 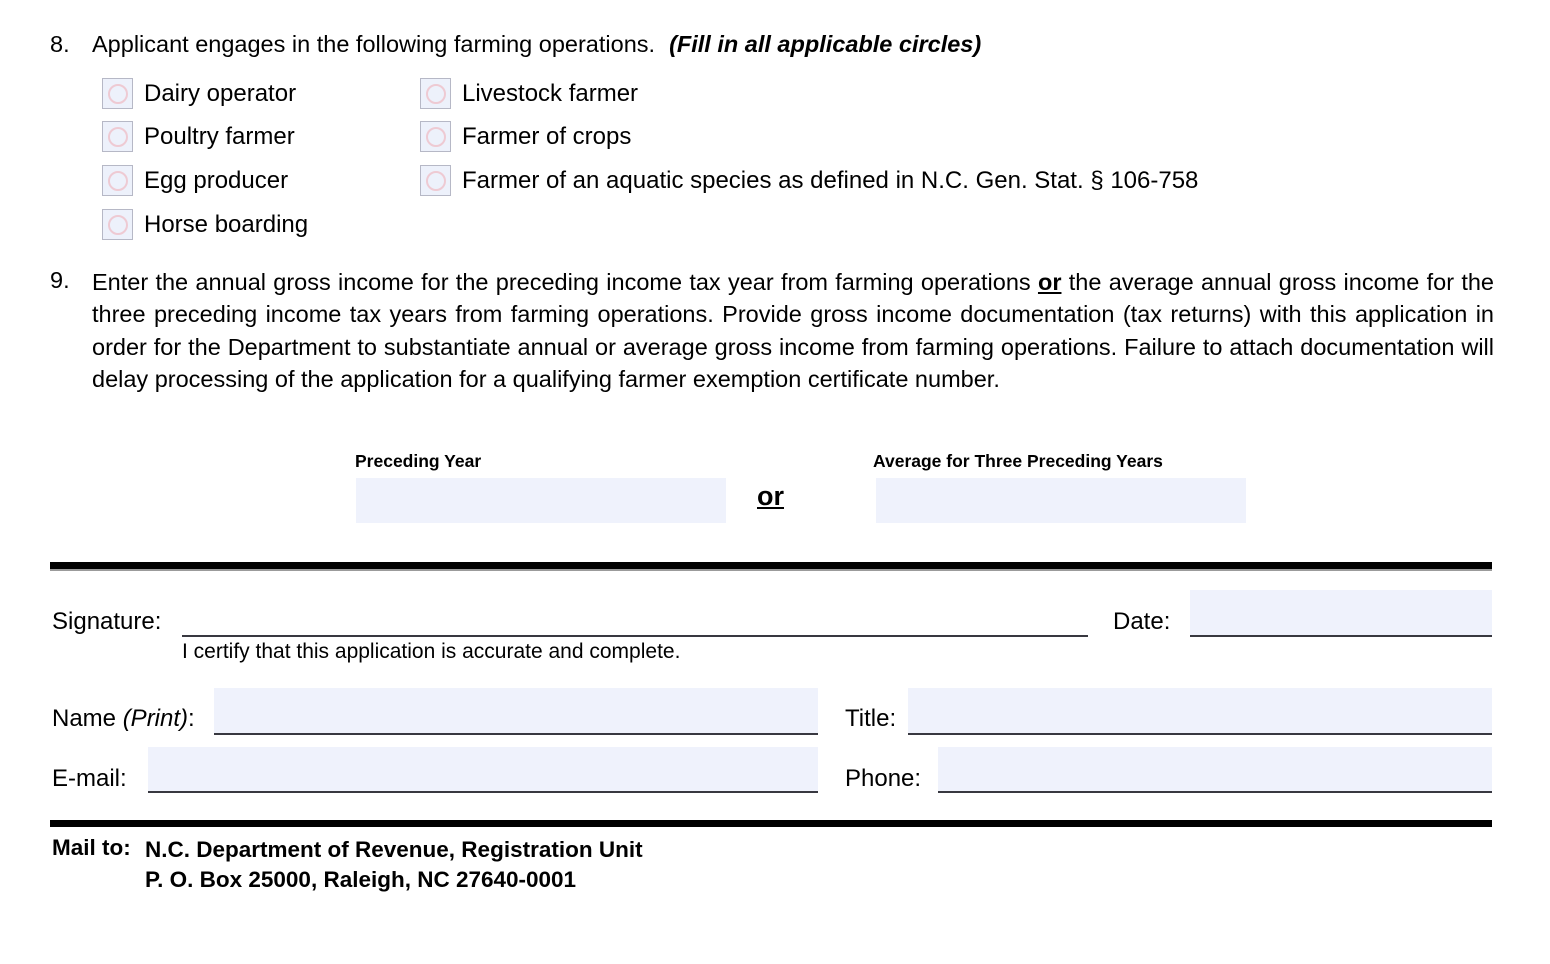 What do you see at coordinates (107, 621) in the screenshot?
I see `signature-label: Signature:` at bounding box center [107, 621].